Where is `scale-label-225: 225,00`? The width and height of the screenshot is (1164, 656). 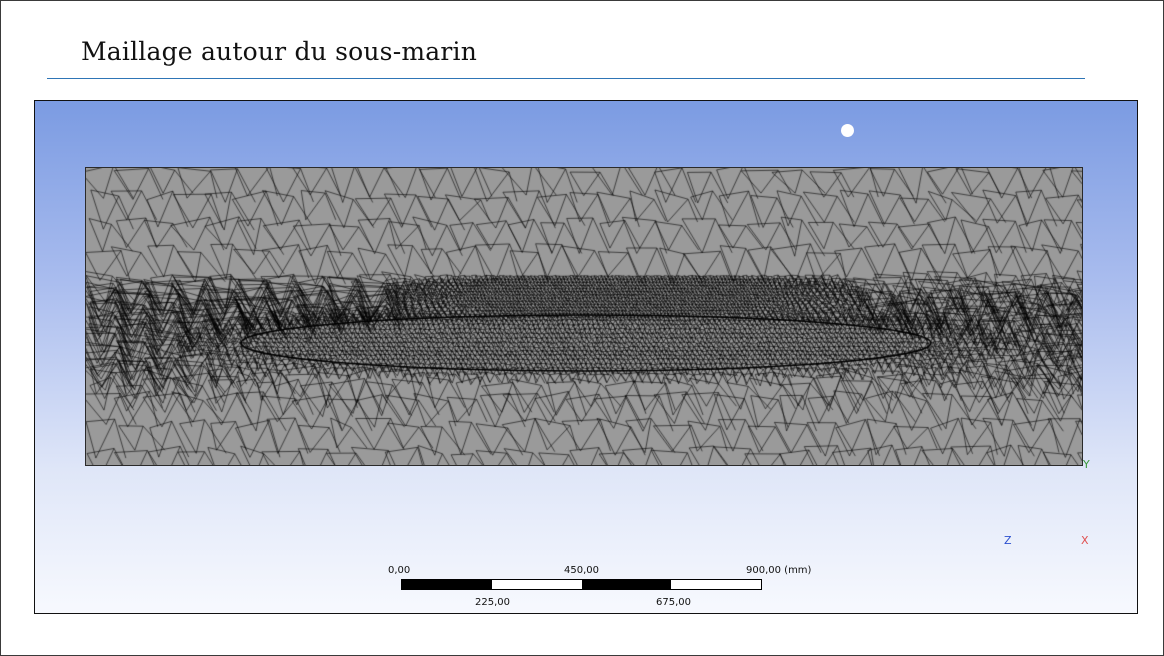
scale-label-225: 225,00 is located at coordinates (492, 602).